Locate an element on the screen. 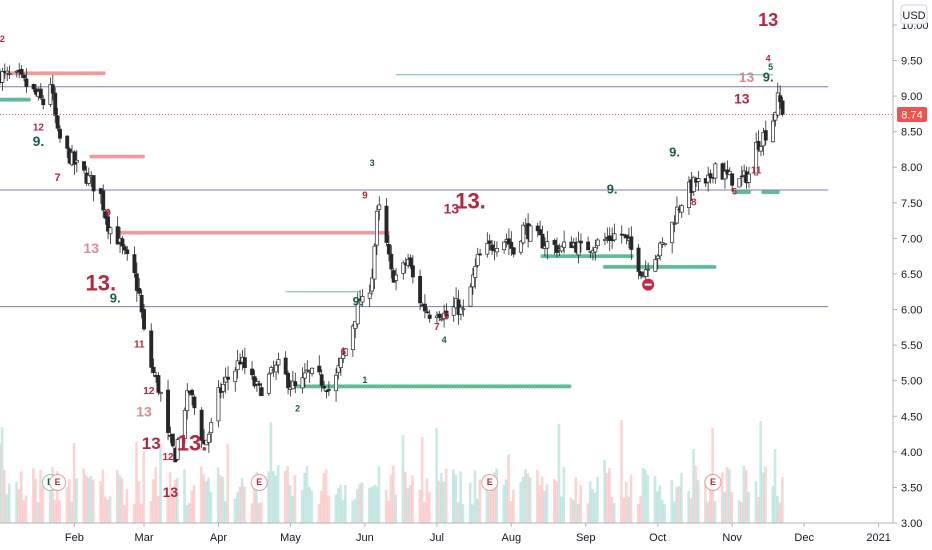 This screenshot has width=932, height=550. sequential-label: 5 is located at coordinates (734, 191).